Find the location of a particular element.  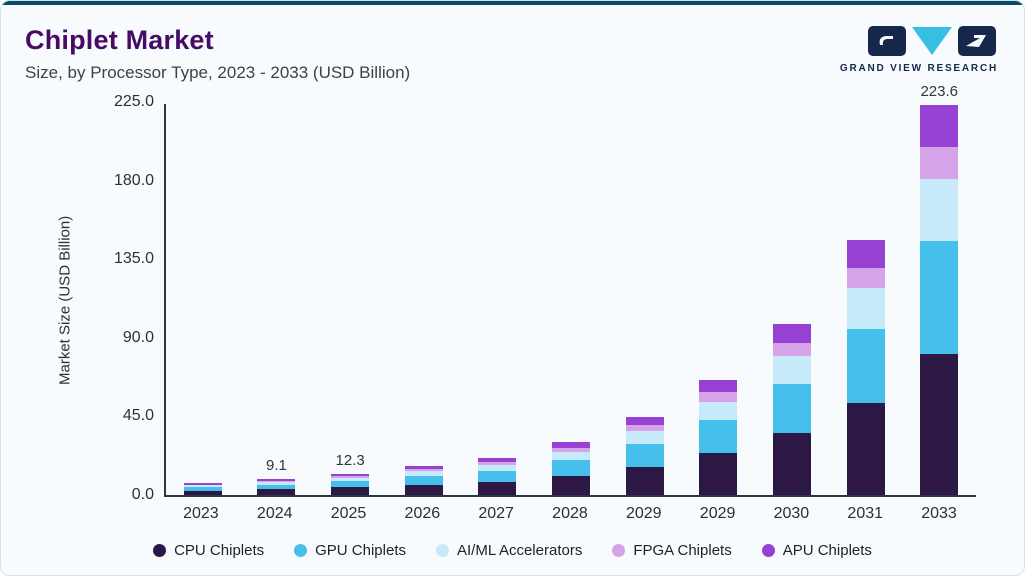

x-tick-label: 2028 is located at coordinates (570, 513).